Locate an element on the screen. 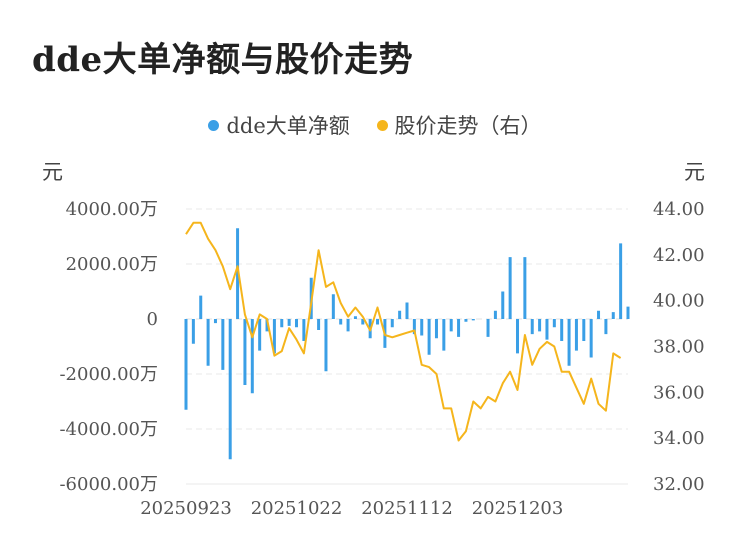 The image size is (750, 558). right-axis-unit: 元 is located at coordinates (694, 172).